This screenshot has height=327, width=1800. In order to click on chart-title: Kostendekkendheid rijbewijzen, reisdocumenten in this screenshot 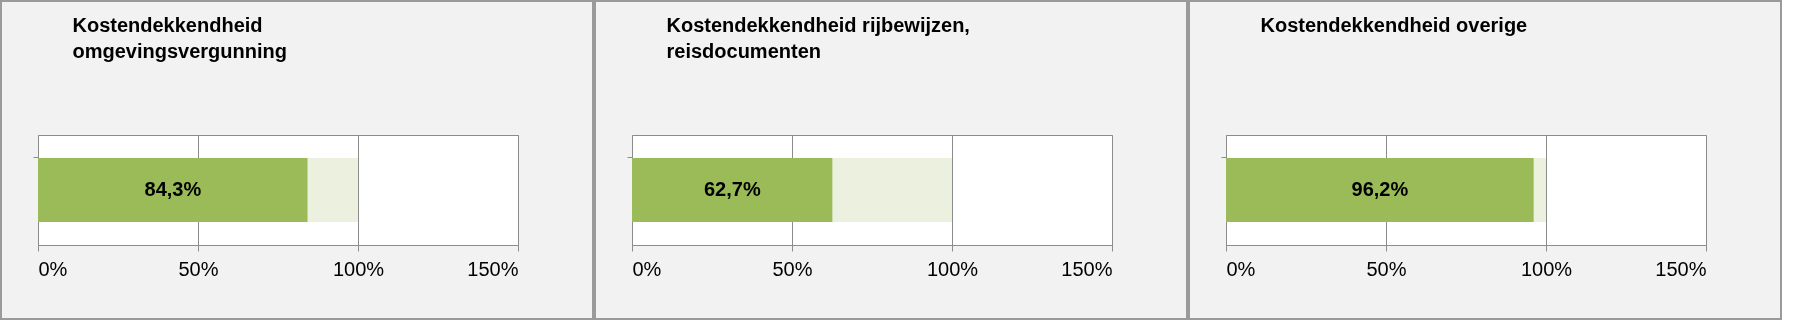, I will do `click(818, 38)`.